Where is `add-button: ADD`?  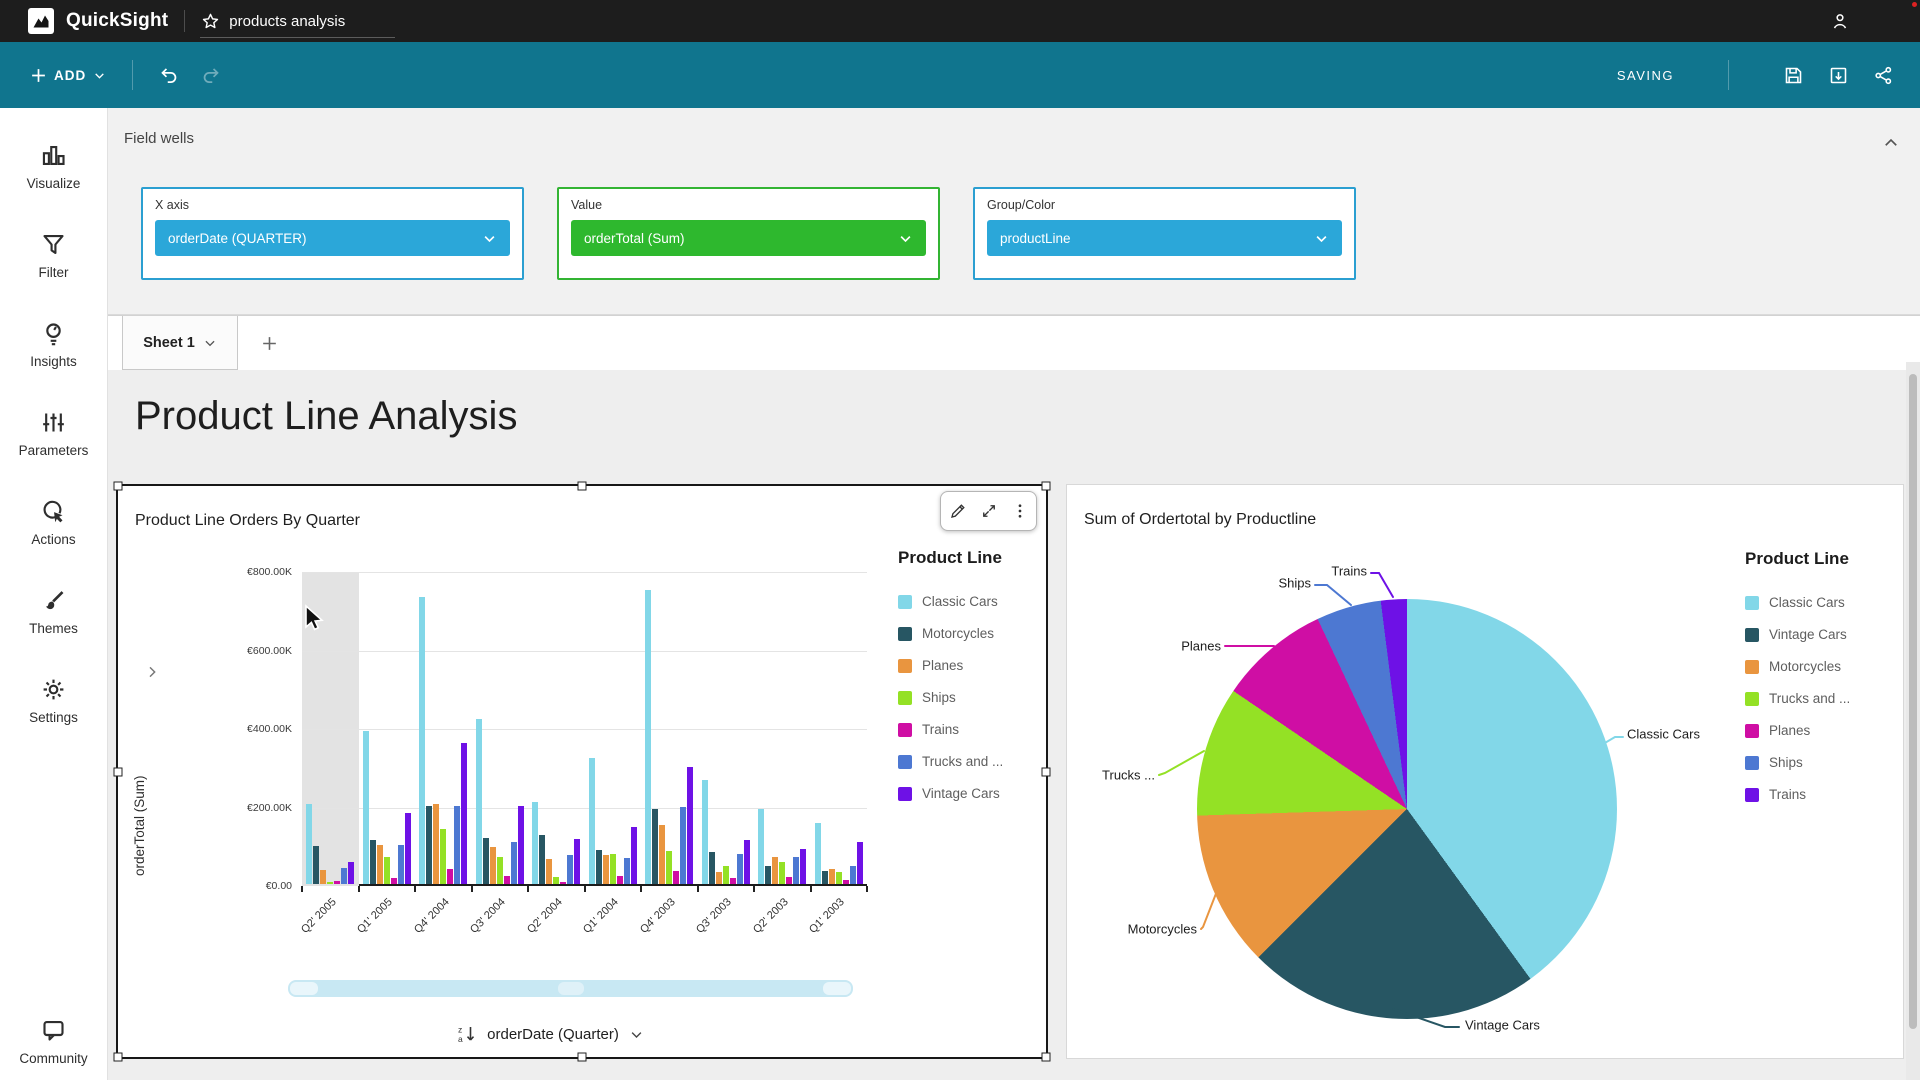 add-button: ADD is located at coordinates (68, 75).